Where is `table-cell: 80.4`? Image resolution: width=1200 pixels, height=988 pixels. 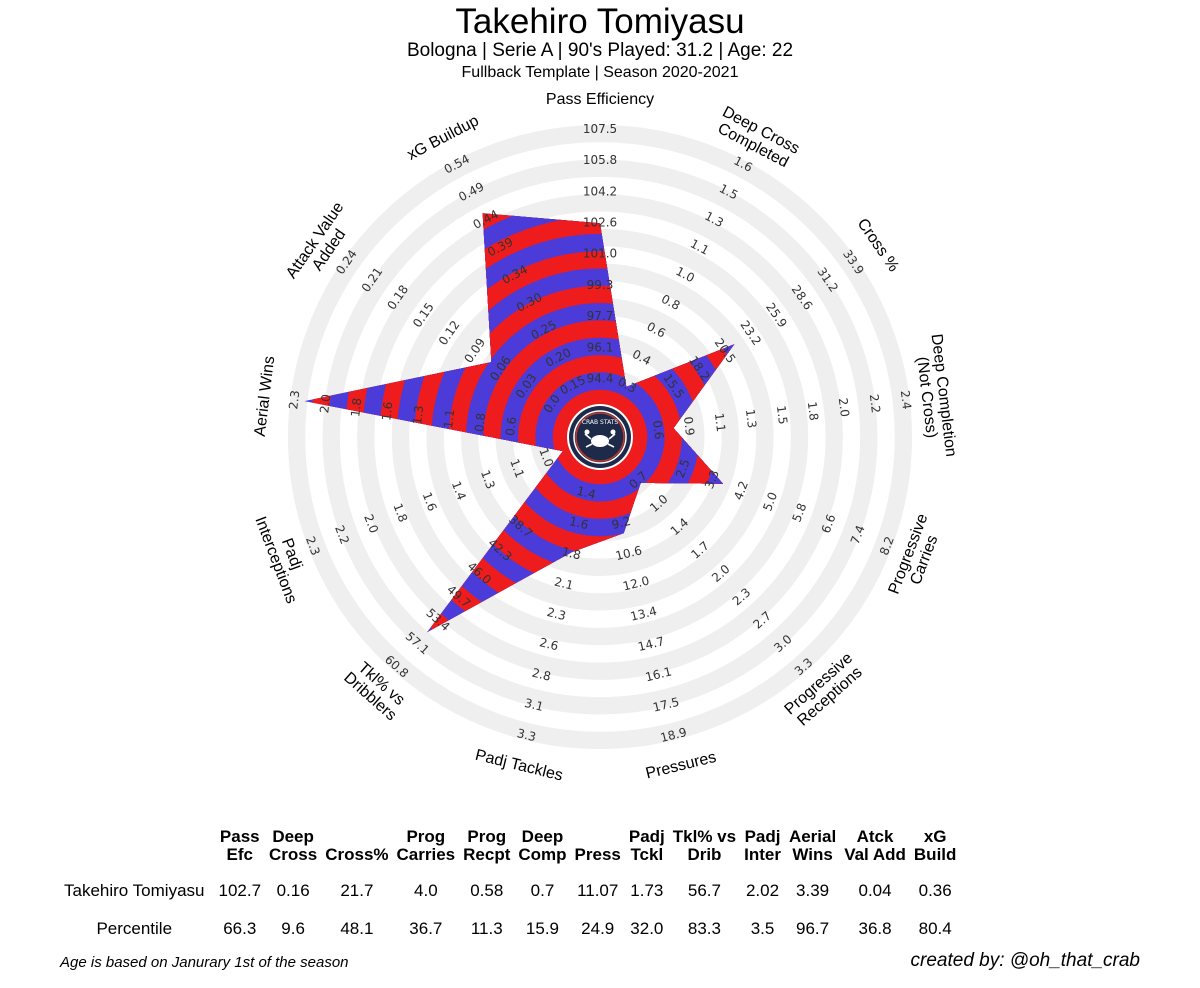
table-cell: 80.4 is located at coordinates (935, 928).